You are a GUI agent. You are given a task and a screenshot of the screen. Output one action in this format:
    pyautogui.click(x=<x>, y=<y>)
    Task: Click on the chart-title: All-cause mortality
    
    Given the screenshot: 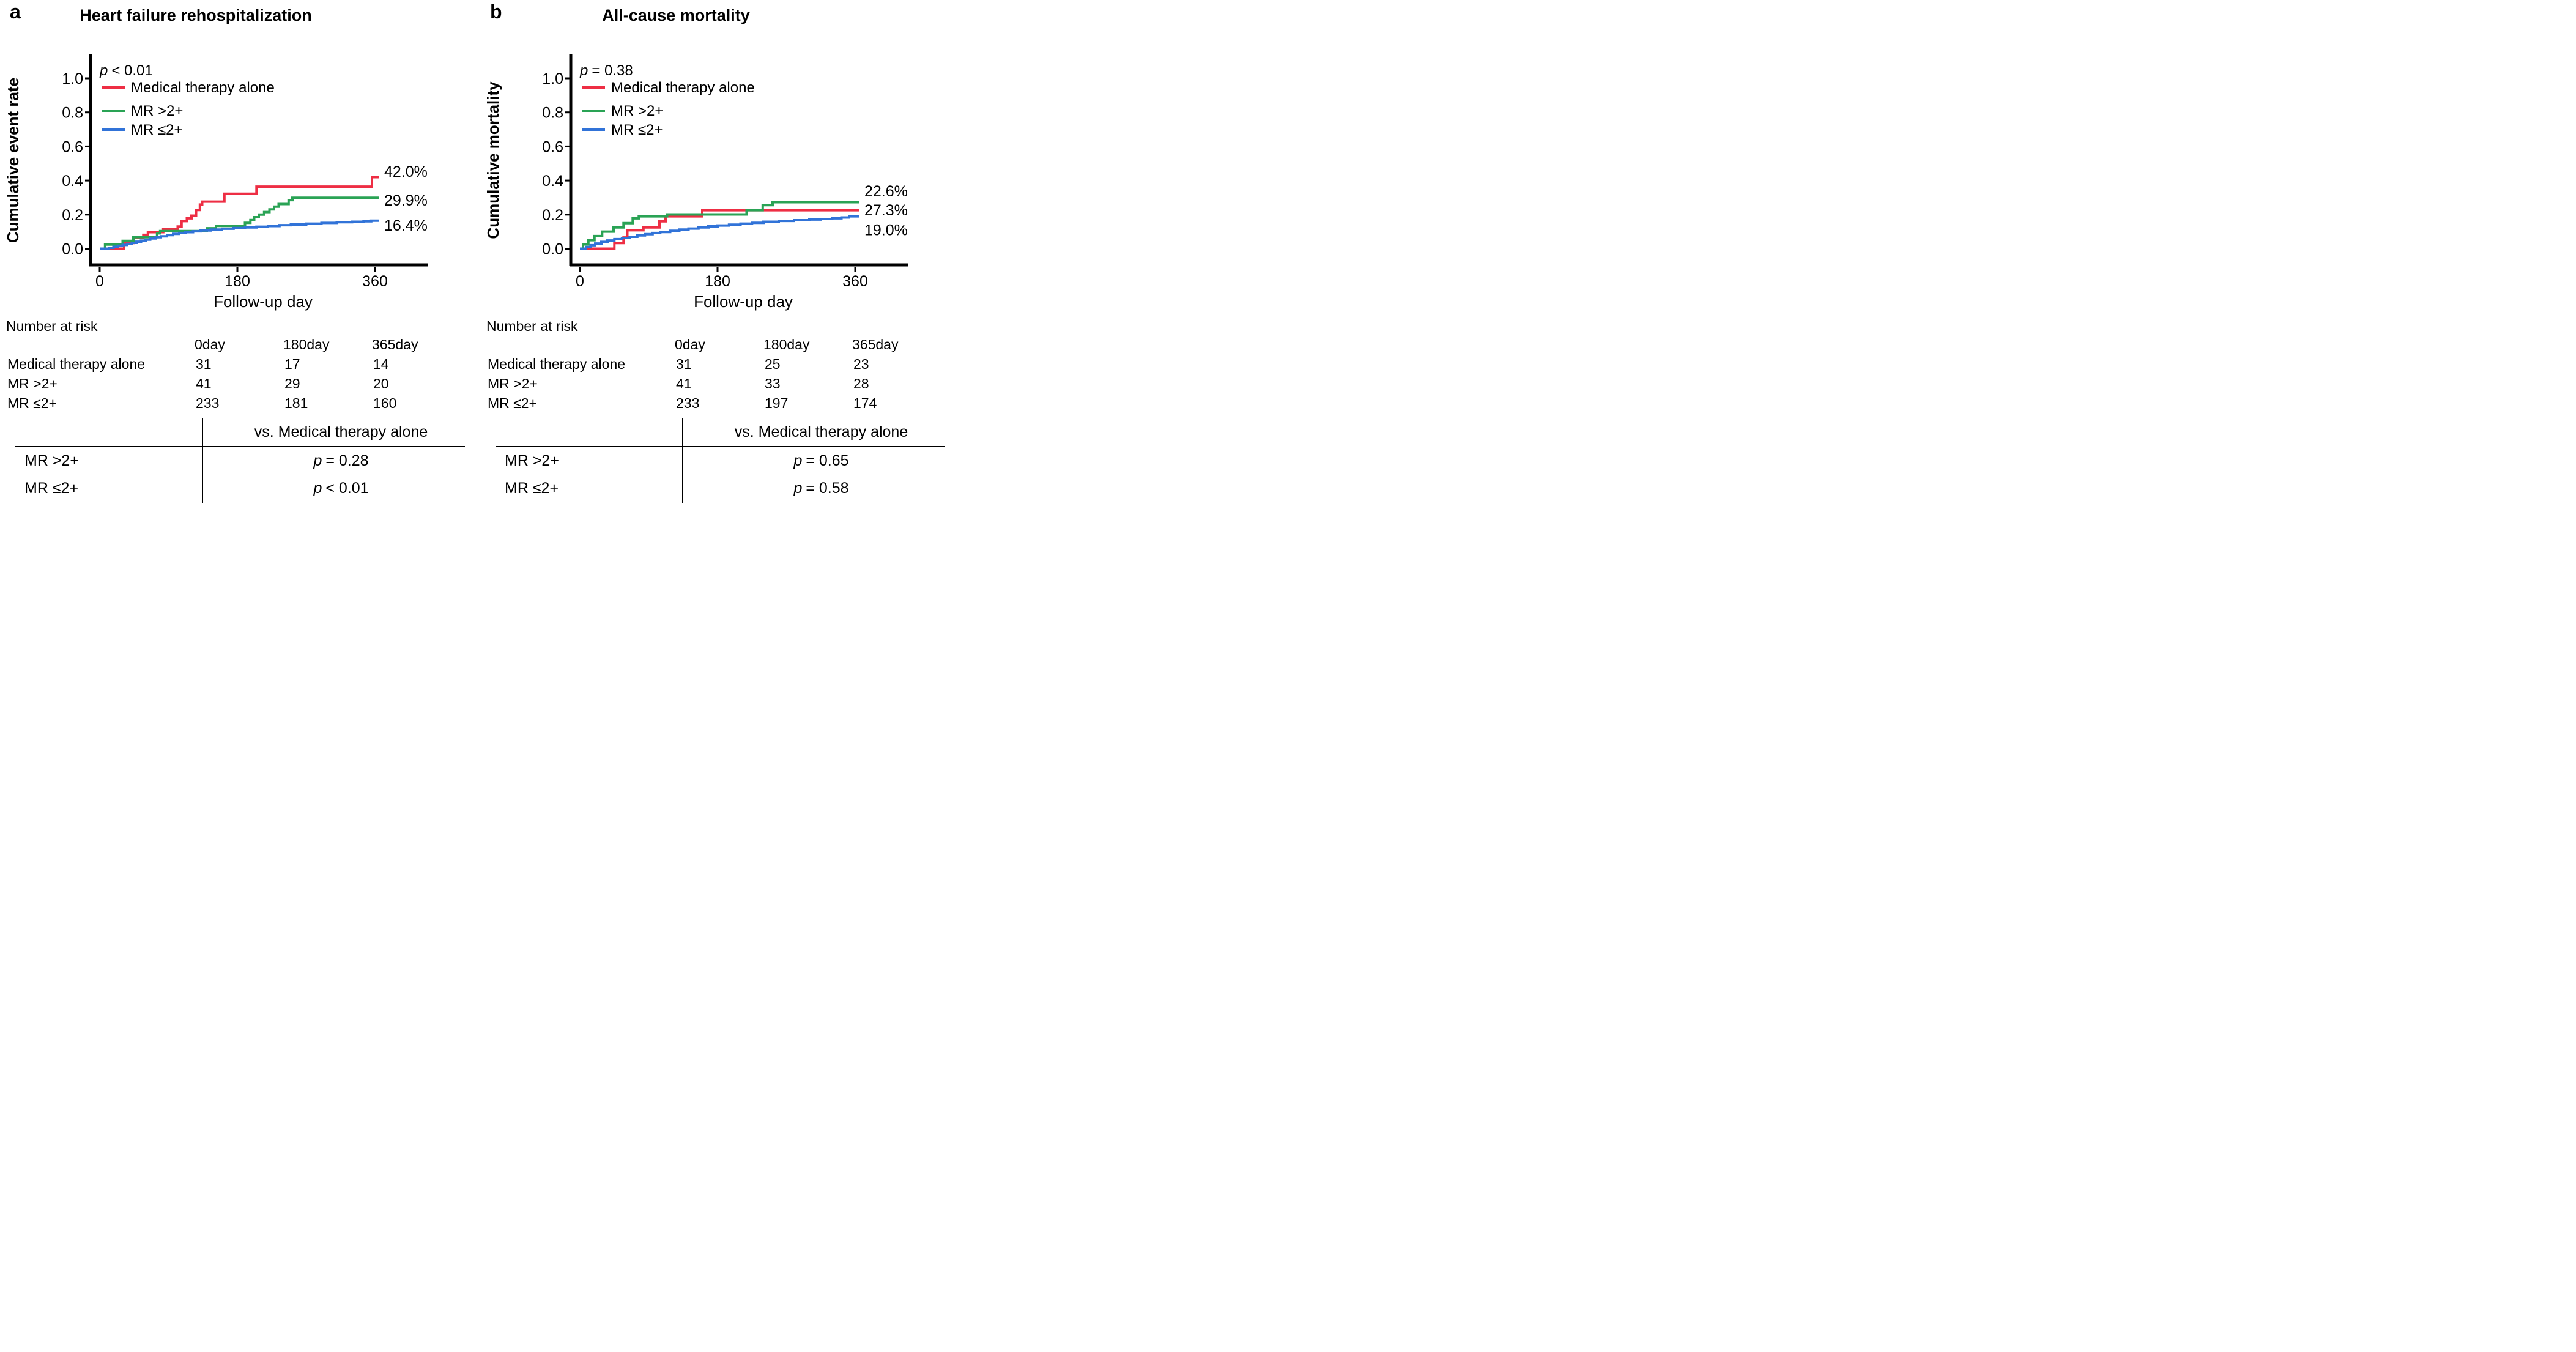 What is the action you would take?
    pyautogui.click(x=676, y=15)
    